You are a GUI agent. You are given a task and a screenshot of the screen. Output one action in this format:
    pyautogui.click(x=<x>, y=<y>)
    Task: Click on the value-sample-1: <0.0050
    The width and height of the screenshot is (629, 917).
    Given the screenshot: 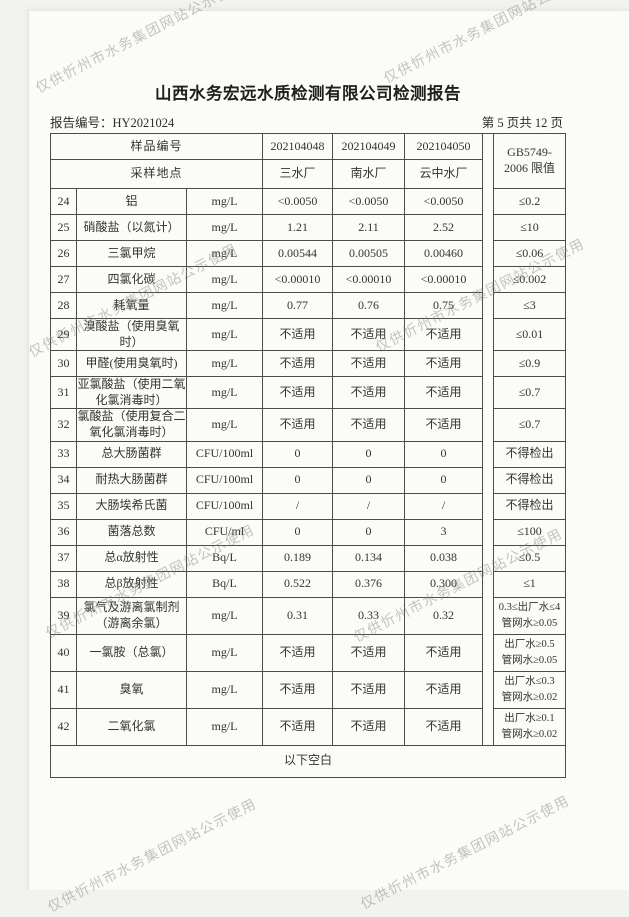 What is the action you would take?
    pyautogui.click(x=297, y=201)
    